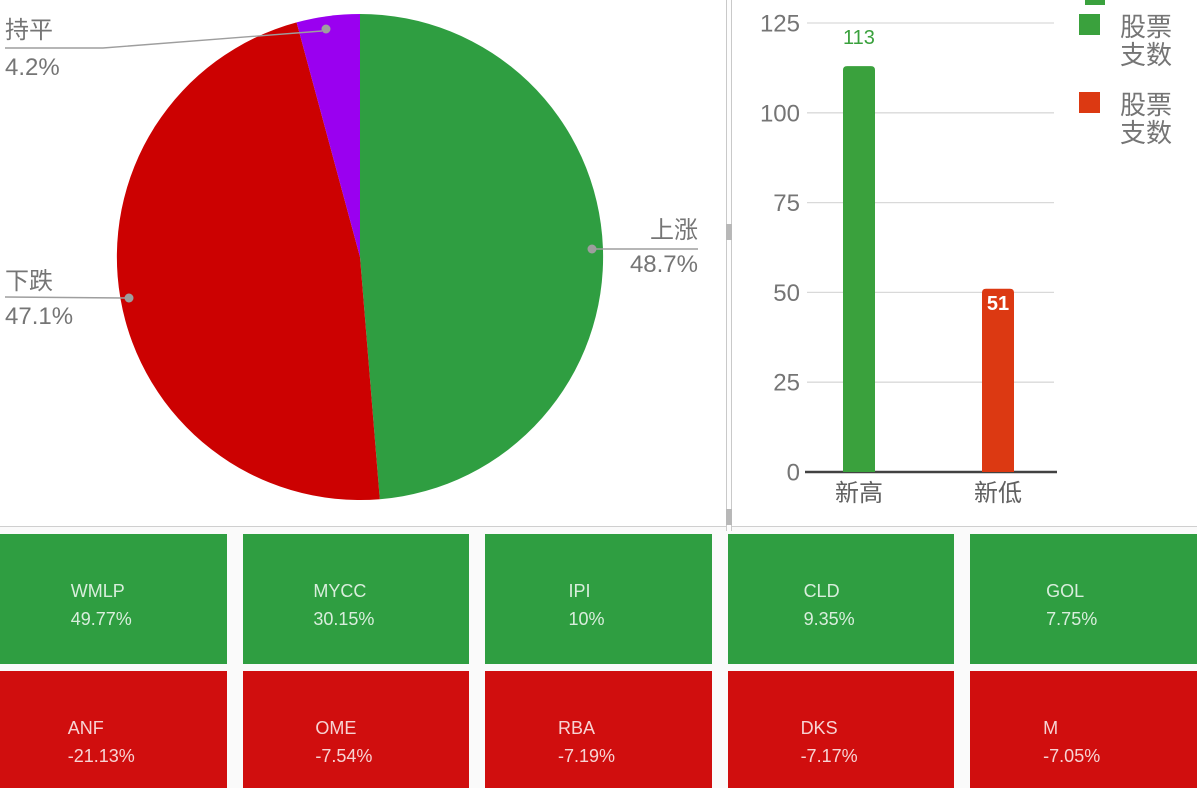 This screenshot has height=788, width=1197. What do you see at coordinates (586, 742) in the screenshot?
I see `ticker-tile-text: RBA -7.19%` at bounding box center [586, 742].